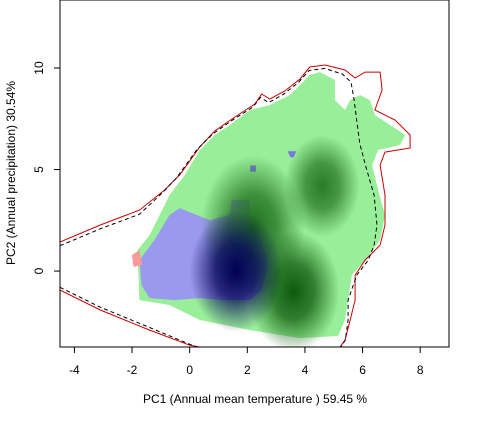 Image resolution: width=480 pixels, height=427 pixels. I want to click on x-tick-label: 4, so click(305, 370).